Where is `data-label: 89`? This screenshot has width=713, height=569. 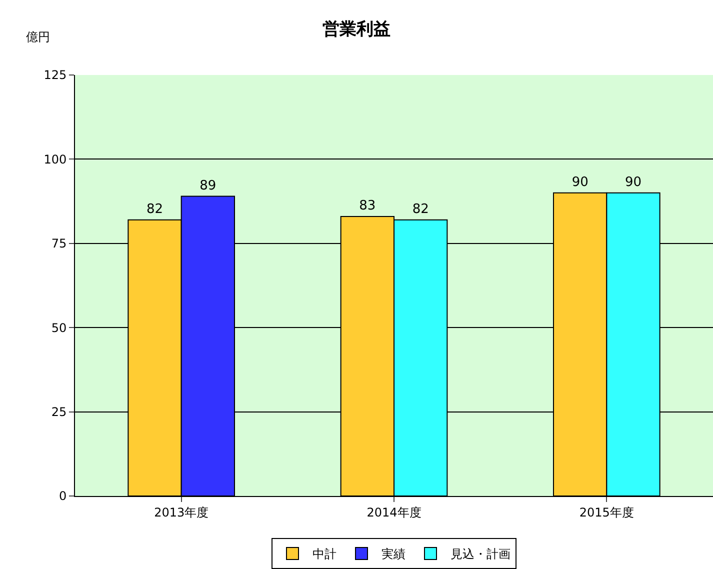 data-label: 89 is located at coordinates (208, 186).